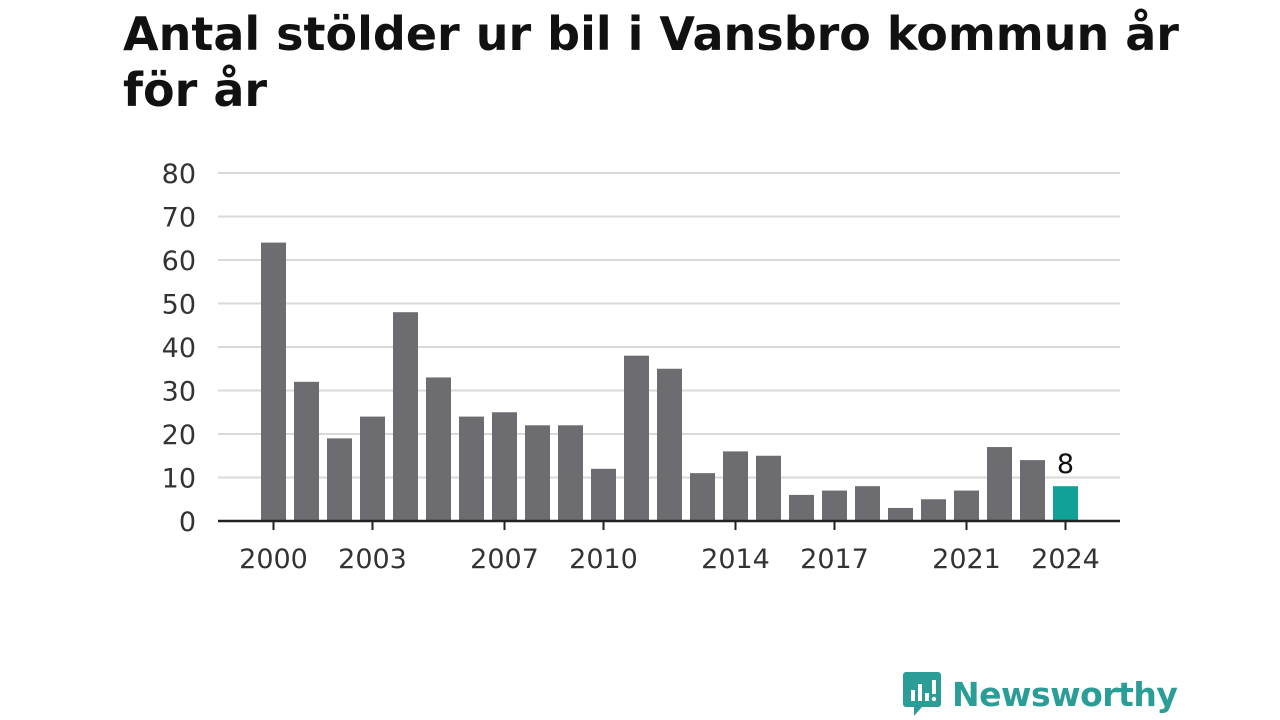 This screenshot has height=720, width=1280. What do you see at coordinates (867, 503) in the screenshot?
I see `bar-2018` at bounding box center [867, 503].